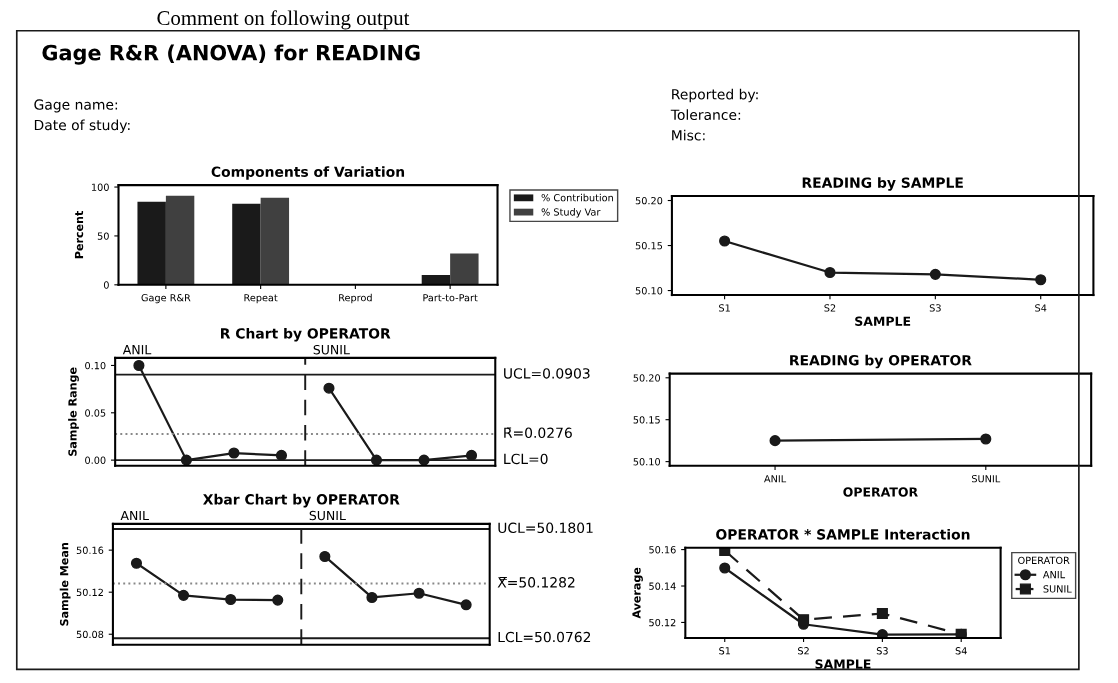 Image resolution: width=1118 pixels, height=683 pixels. Describe the element at coordinates (880, 492) in the screenshot. I see `x-axis-title: OPERATOR` at that location.